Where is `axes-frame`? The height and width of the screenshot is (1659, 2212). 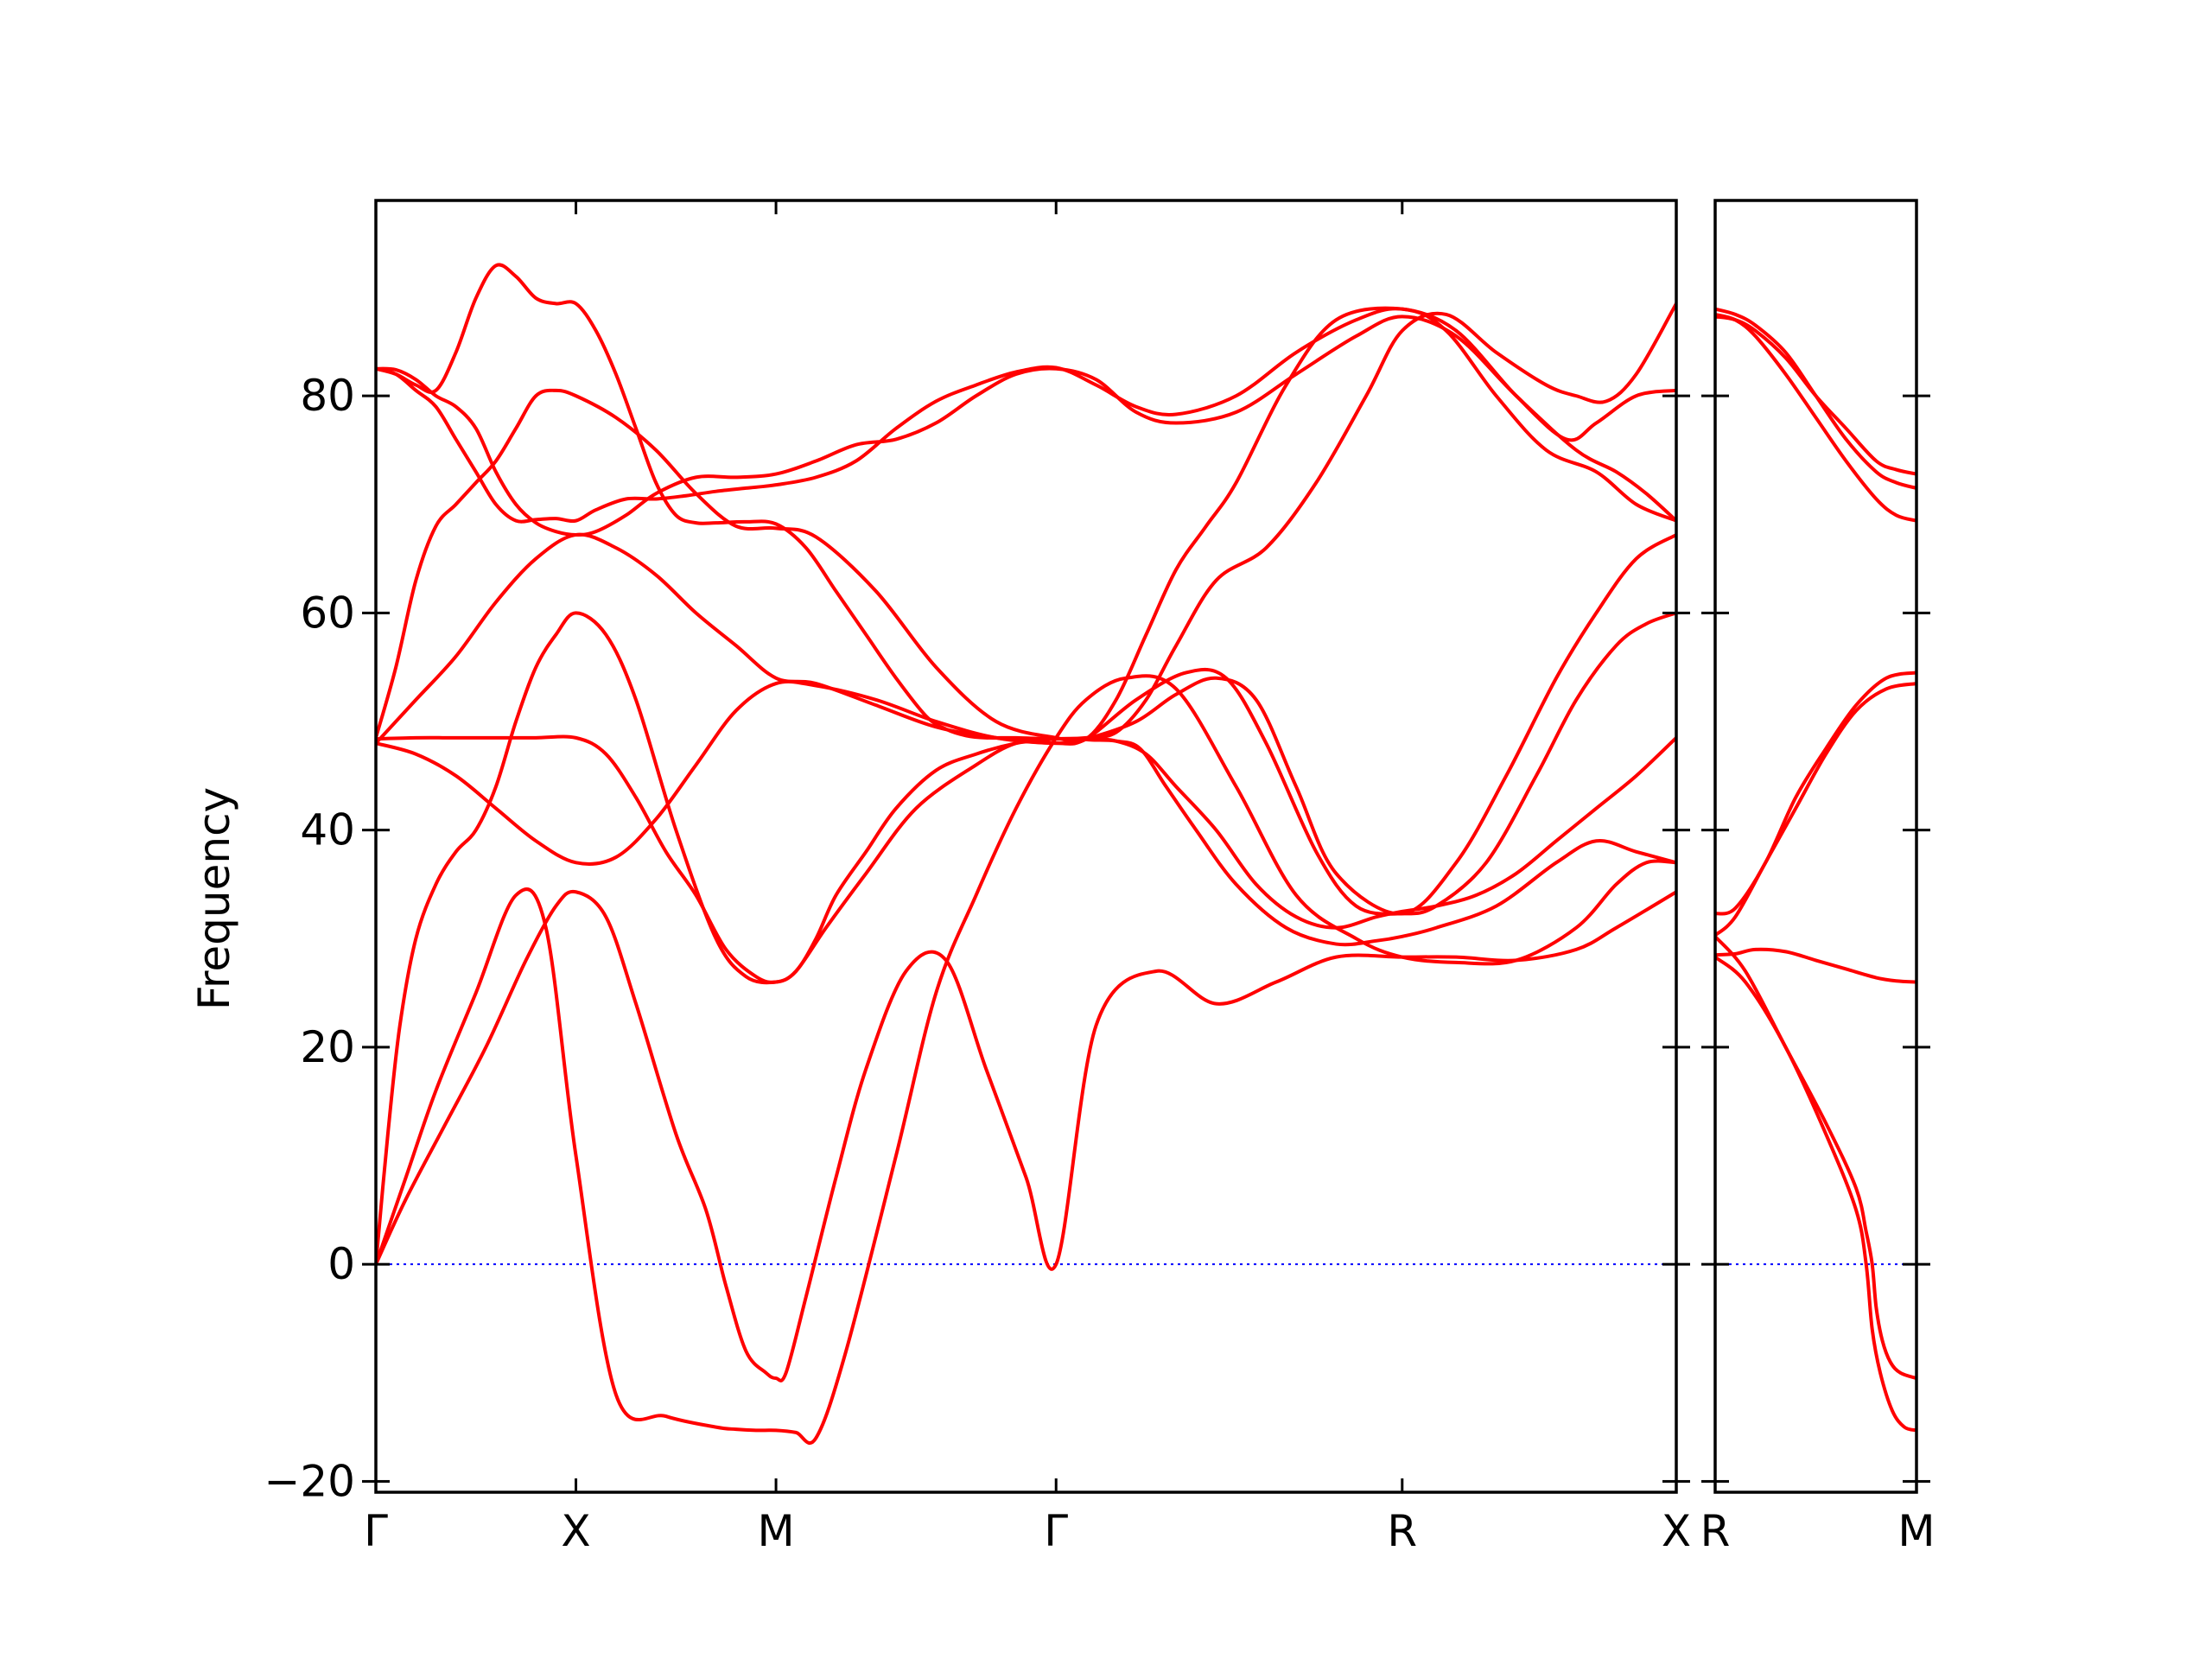
axes-frame is located at coordinates (1815, 846).